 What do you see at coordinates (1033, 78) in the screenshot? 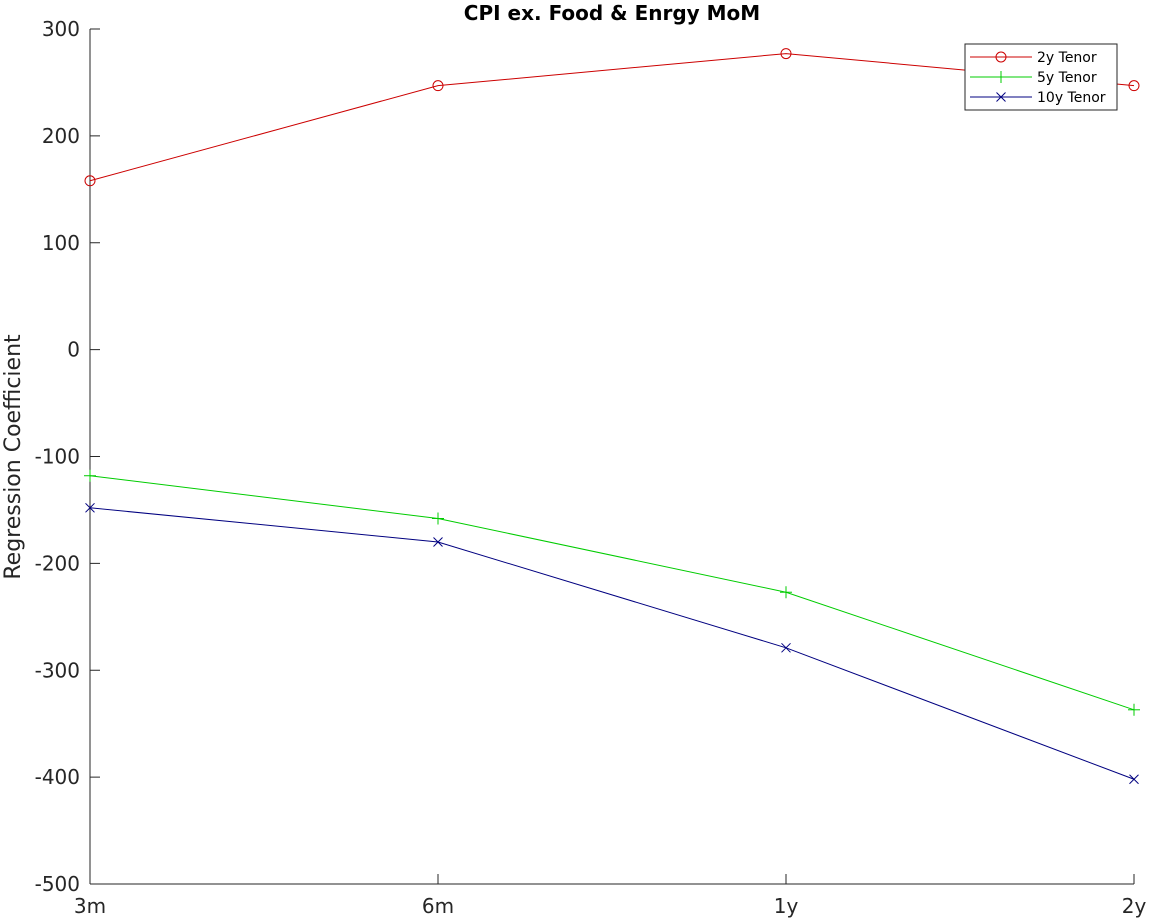
I see `legend-entry: 5y Tenor` at bounding box center [1033, 78].